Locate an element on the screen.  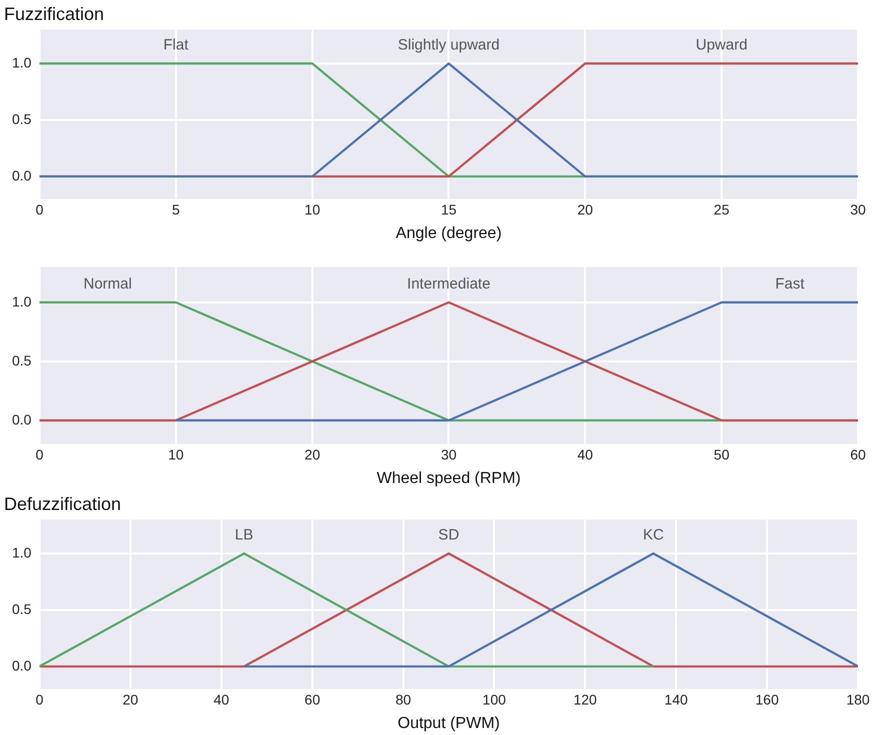
chart-title: Defuzzification is located at coordinates (63, 504).